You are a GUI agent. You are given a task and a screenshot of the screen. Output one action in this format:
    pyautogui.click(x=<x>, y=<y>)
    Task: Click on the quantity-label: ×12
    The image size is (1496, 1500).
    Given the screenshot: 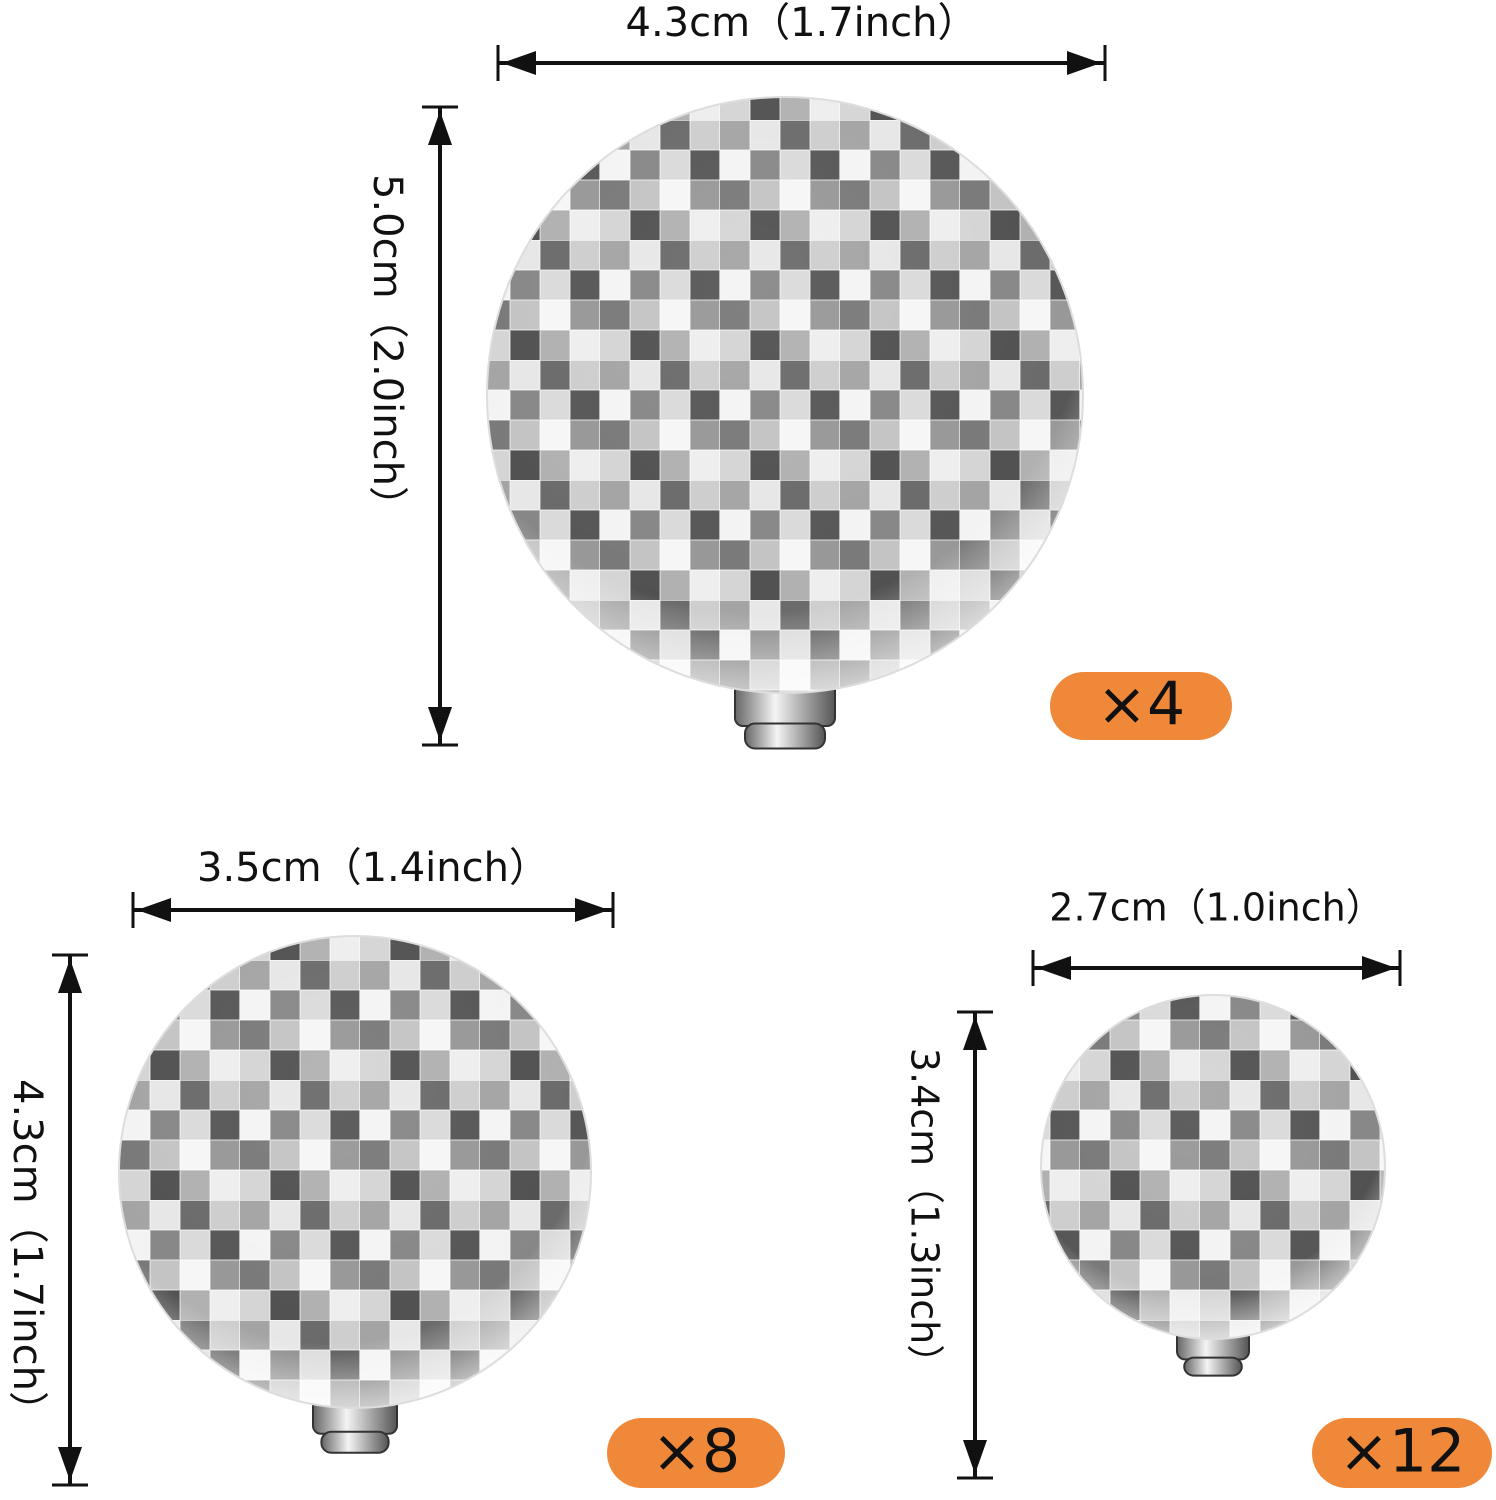 What is the action you would take?
    pyautogui.click(x=1402, y=1452)
    